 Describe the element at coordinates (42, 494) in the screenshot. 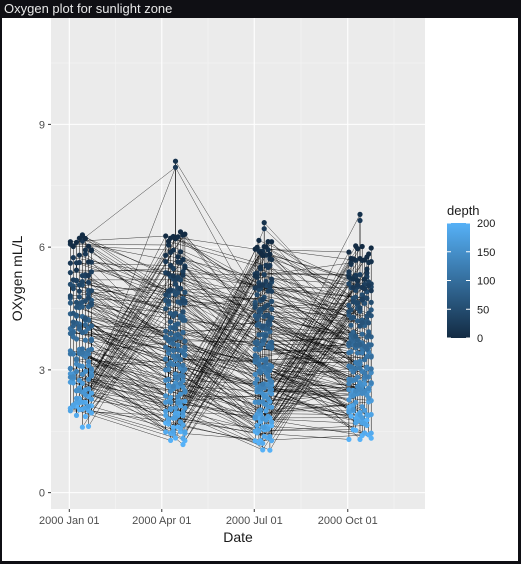

I see `y-tick-label: 0` at that location.